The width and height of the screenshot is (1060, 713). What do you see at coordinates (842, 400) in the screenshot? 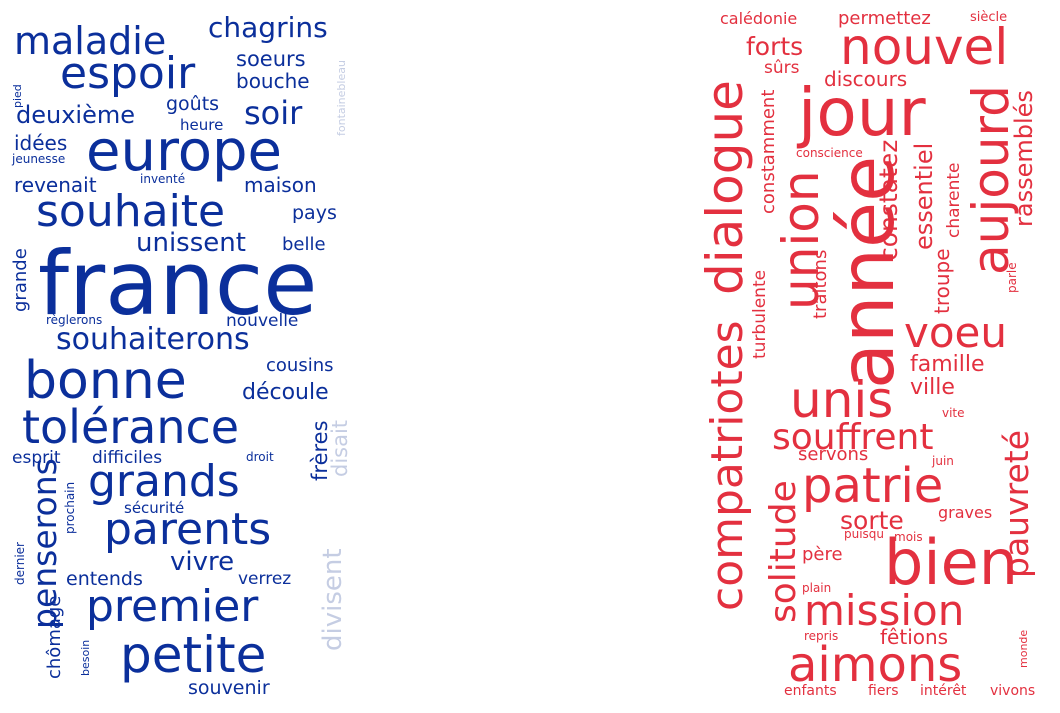
I see `word-unis: unis` at bounding box center [842, 400].